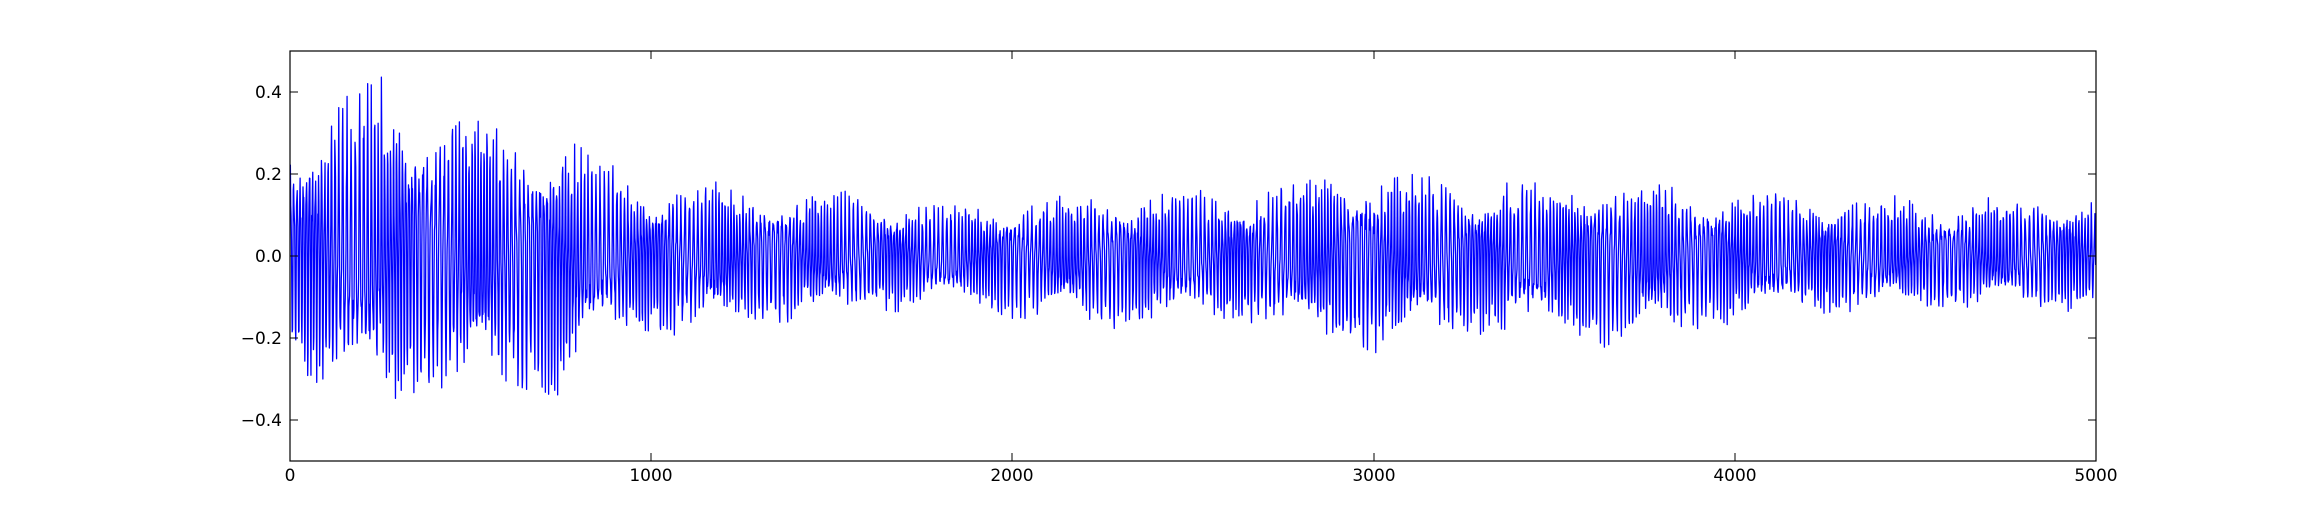  I want to click on y-tick-label: −0.2, so click(261, 339).